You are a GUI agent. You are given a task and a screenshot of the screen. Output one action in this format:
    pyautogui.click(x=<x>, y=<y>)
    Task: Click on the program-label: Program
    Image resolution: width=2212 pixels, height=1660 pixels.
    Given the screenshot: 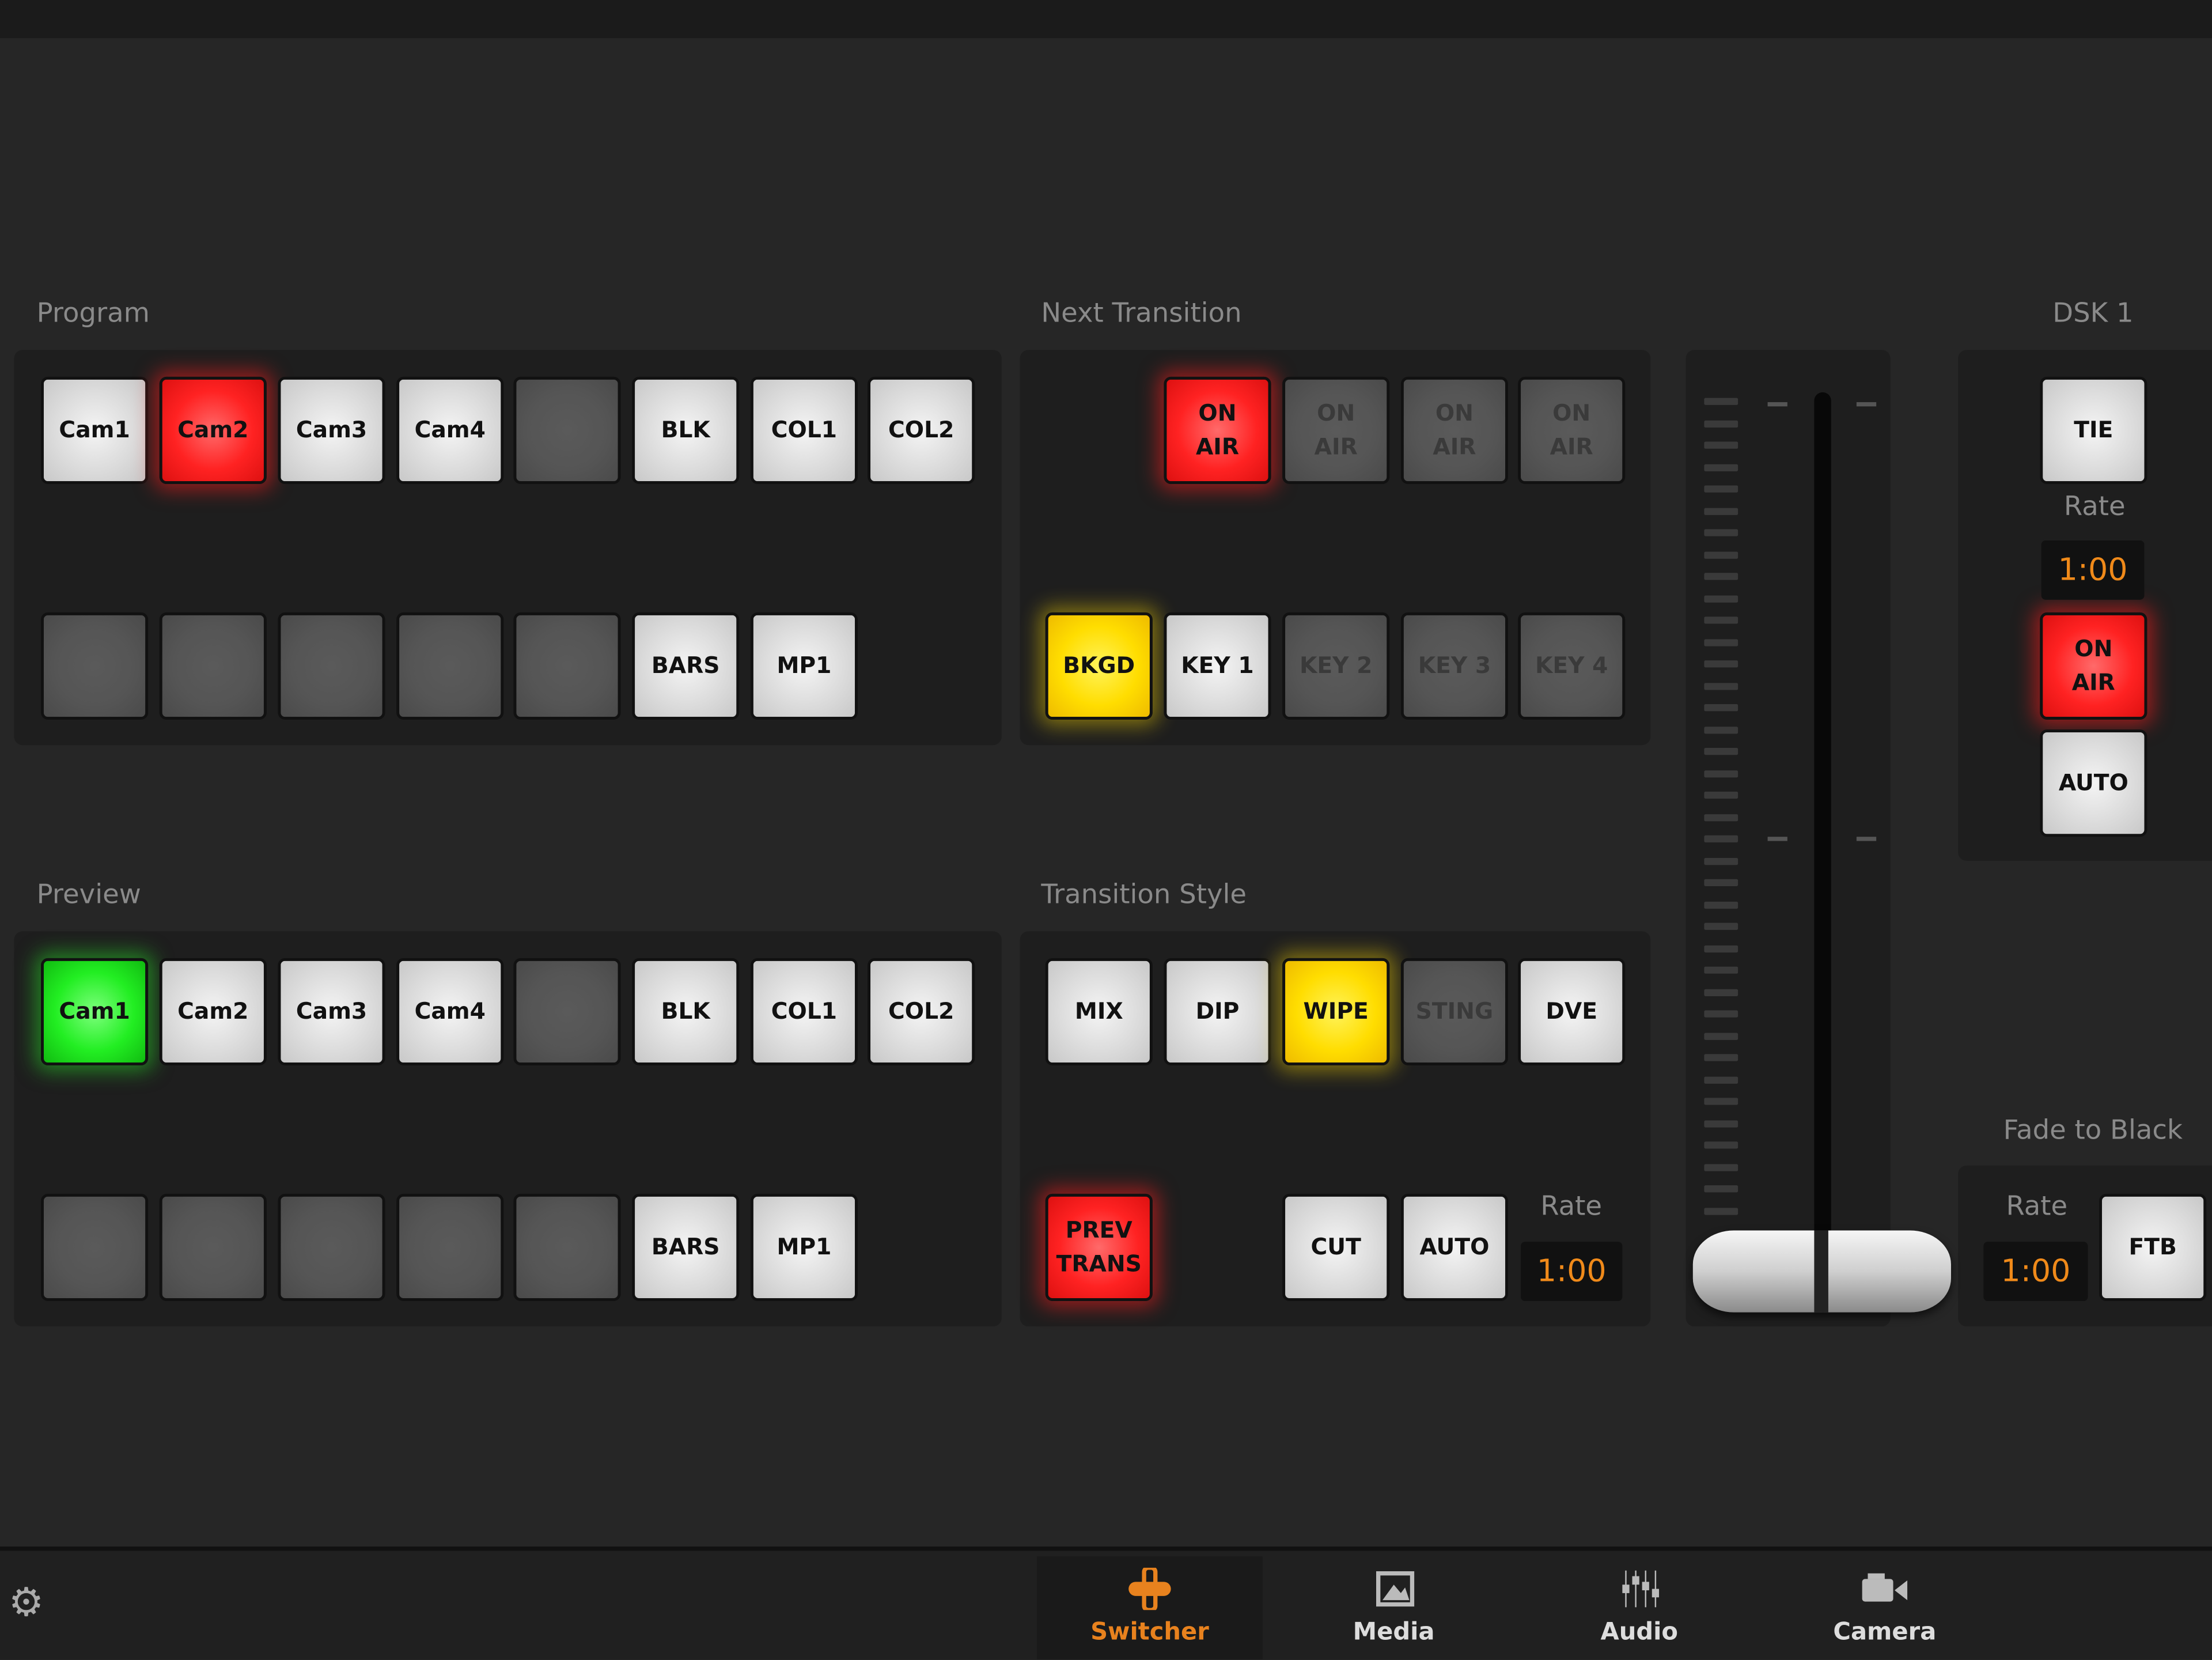 What is the action you would take?
    pyautogui.click(x=93, y=313)
    